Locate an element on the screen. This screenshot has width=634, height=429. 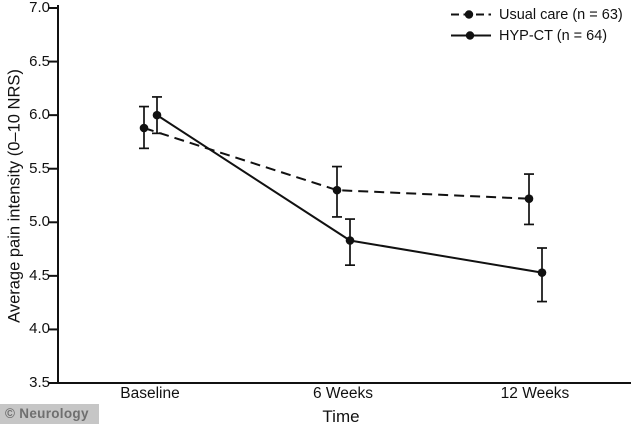
y-tick-label: 5.5 is located at coordinates (39, 168).